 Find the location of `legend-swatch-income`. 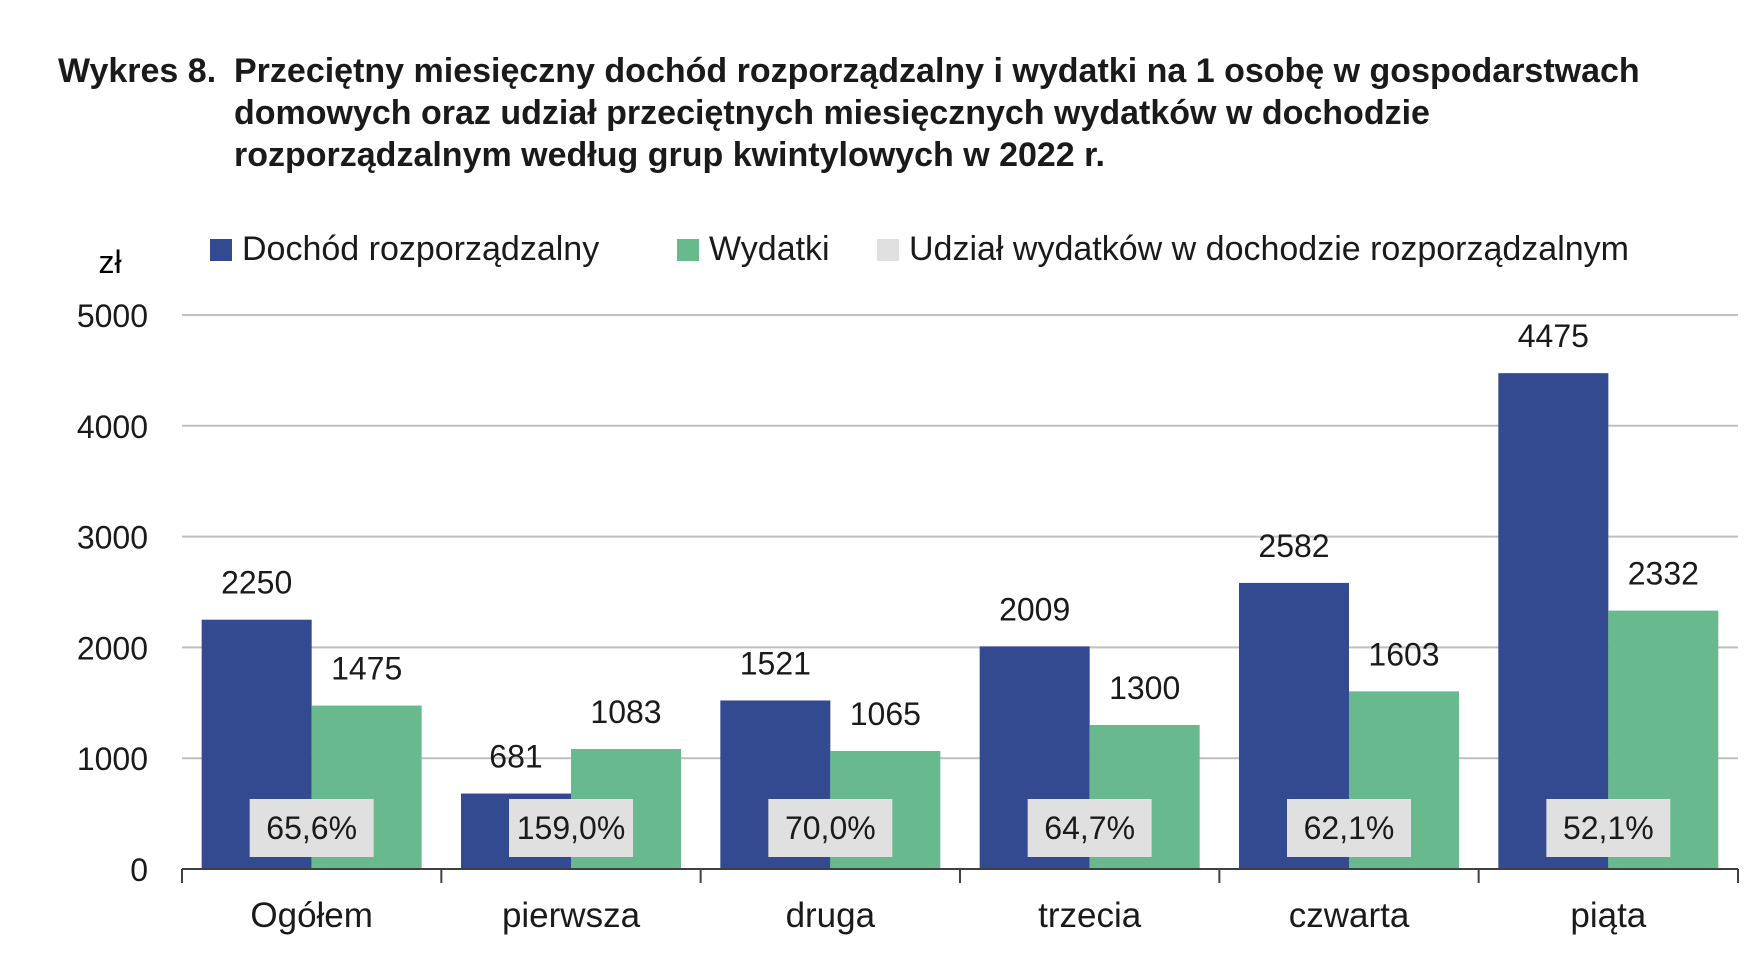

legend-swatch-income is located at coordinates (221, 249).